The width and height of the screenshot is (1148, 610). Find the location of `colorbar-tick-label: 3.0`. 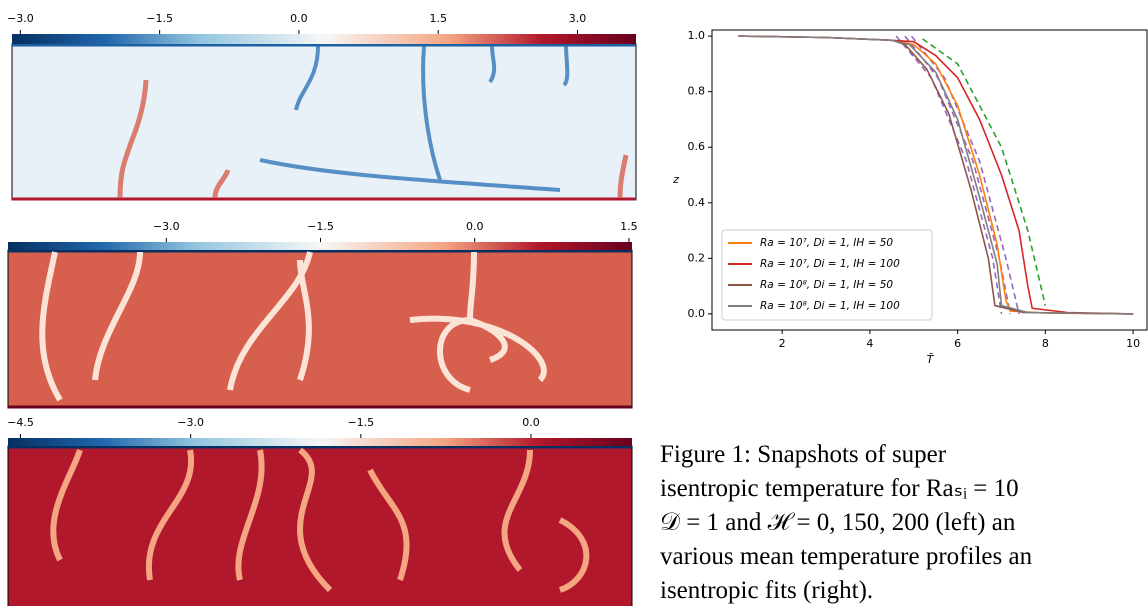

colorbar-tick-label: 3.0 is located at coordinates (578, 18).